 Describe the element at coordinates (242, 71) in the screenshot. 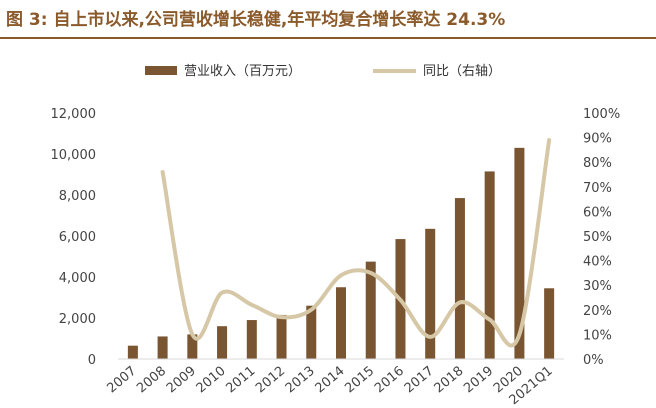

I see `legend-bar-label: 营业收入（百万元）` at that location.